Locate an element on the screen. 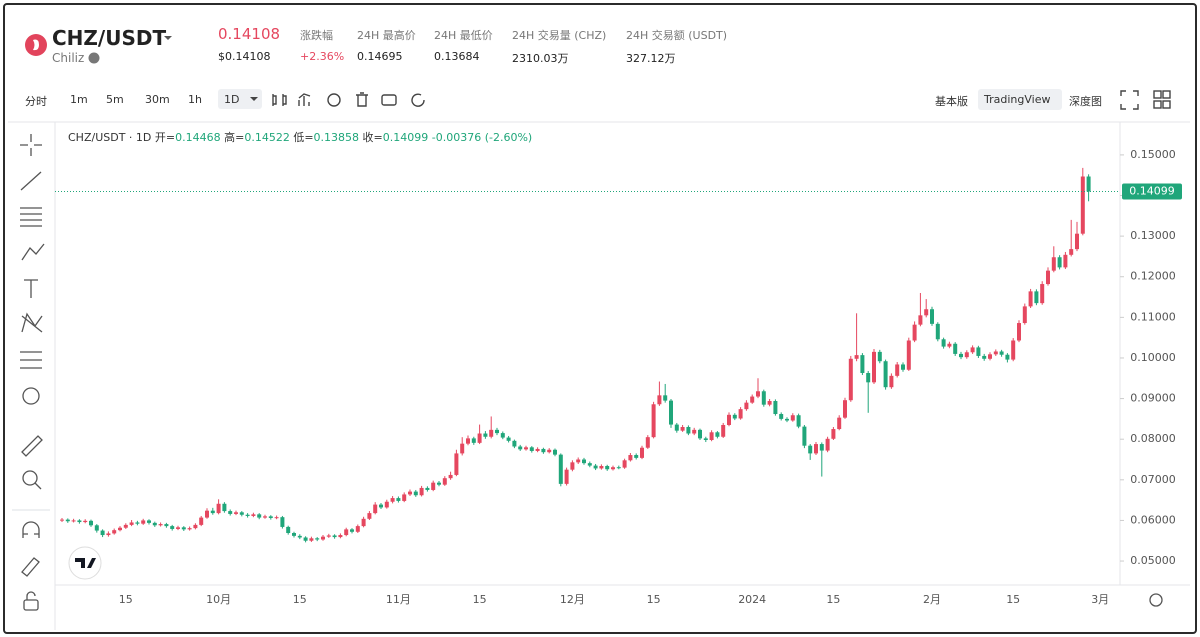  ruler-tool is located at coordinates (32, 446).